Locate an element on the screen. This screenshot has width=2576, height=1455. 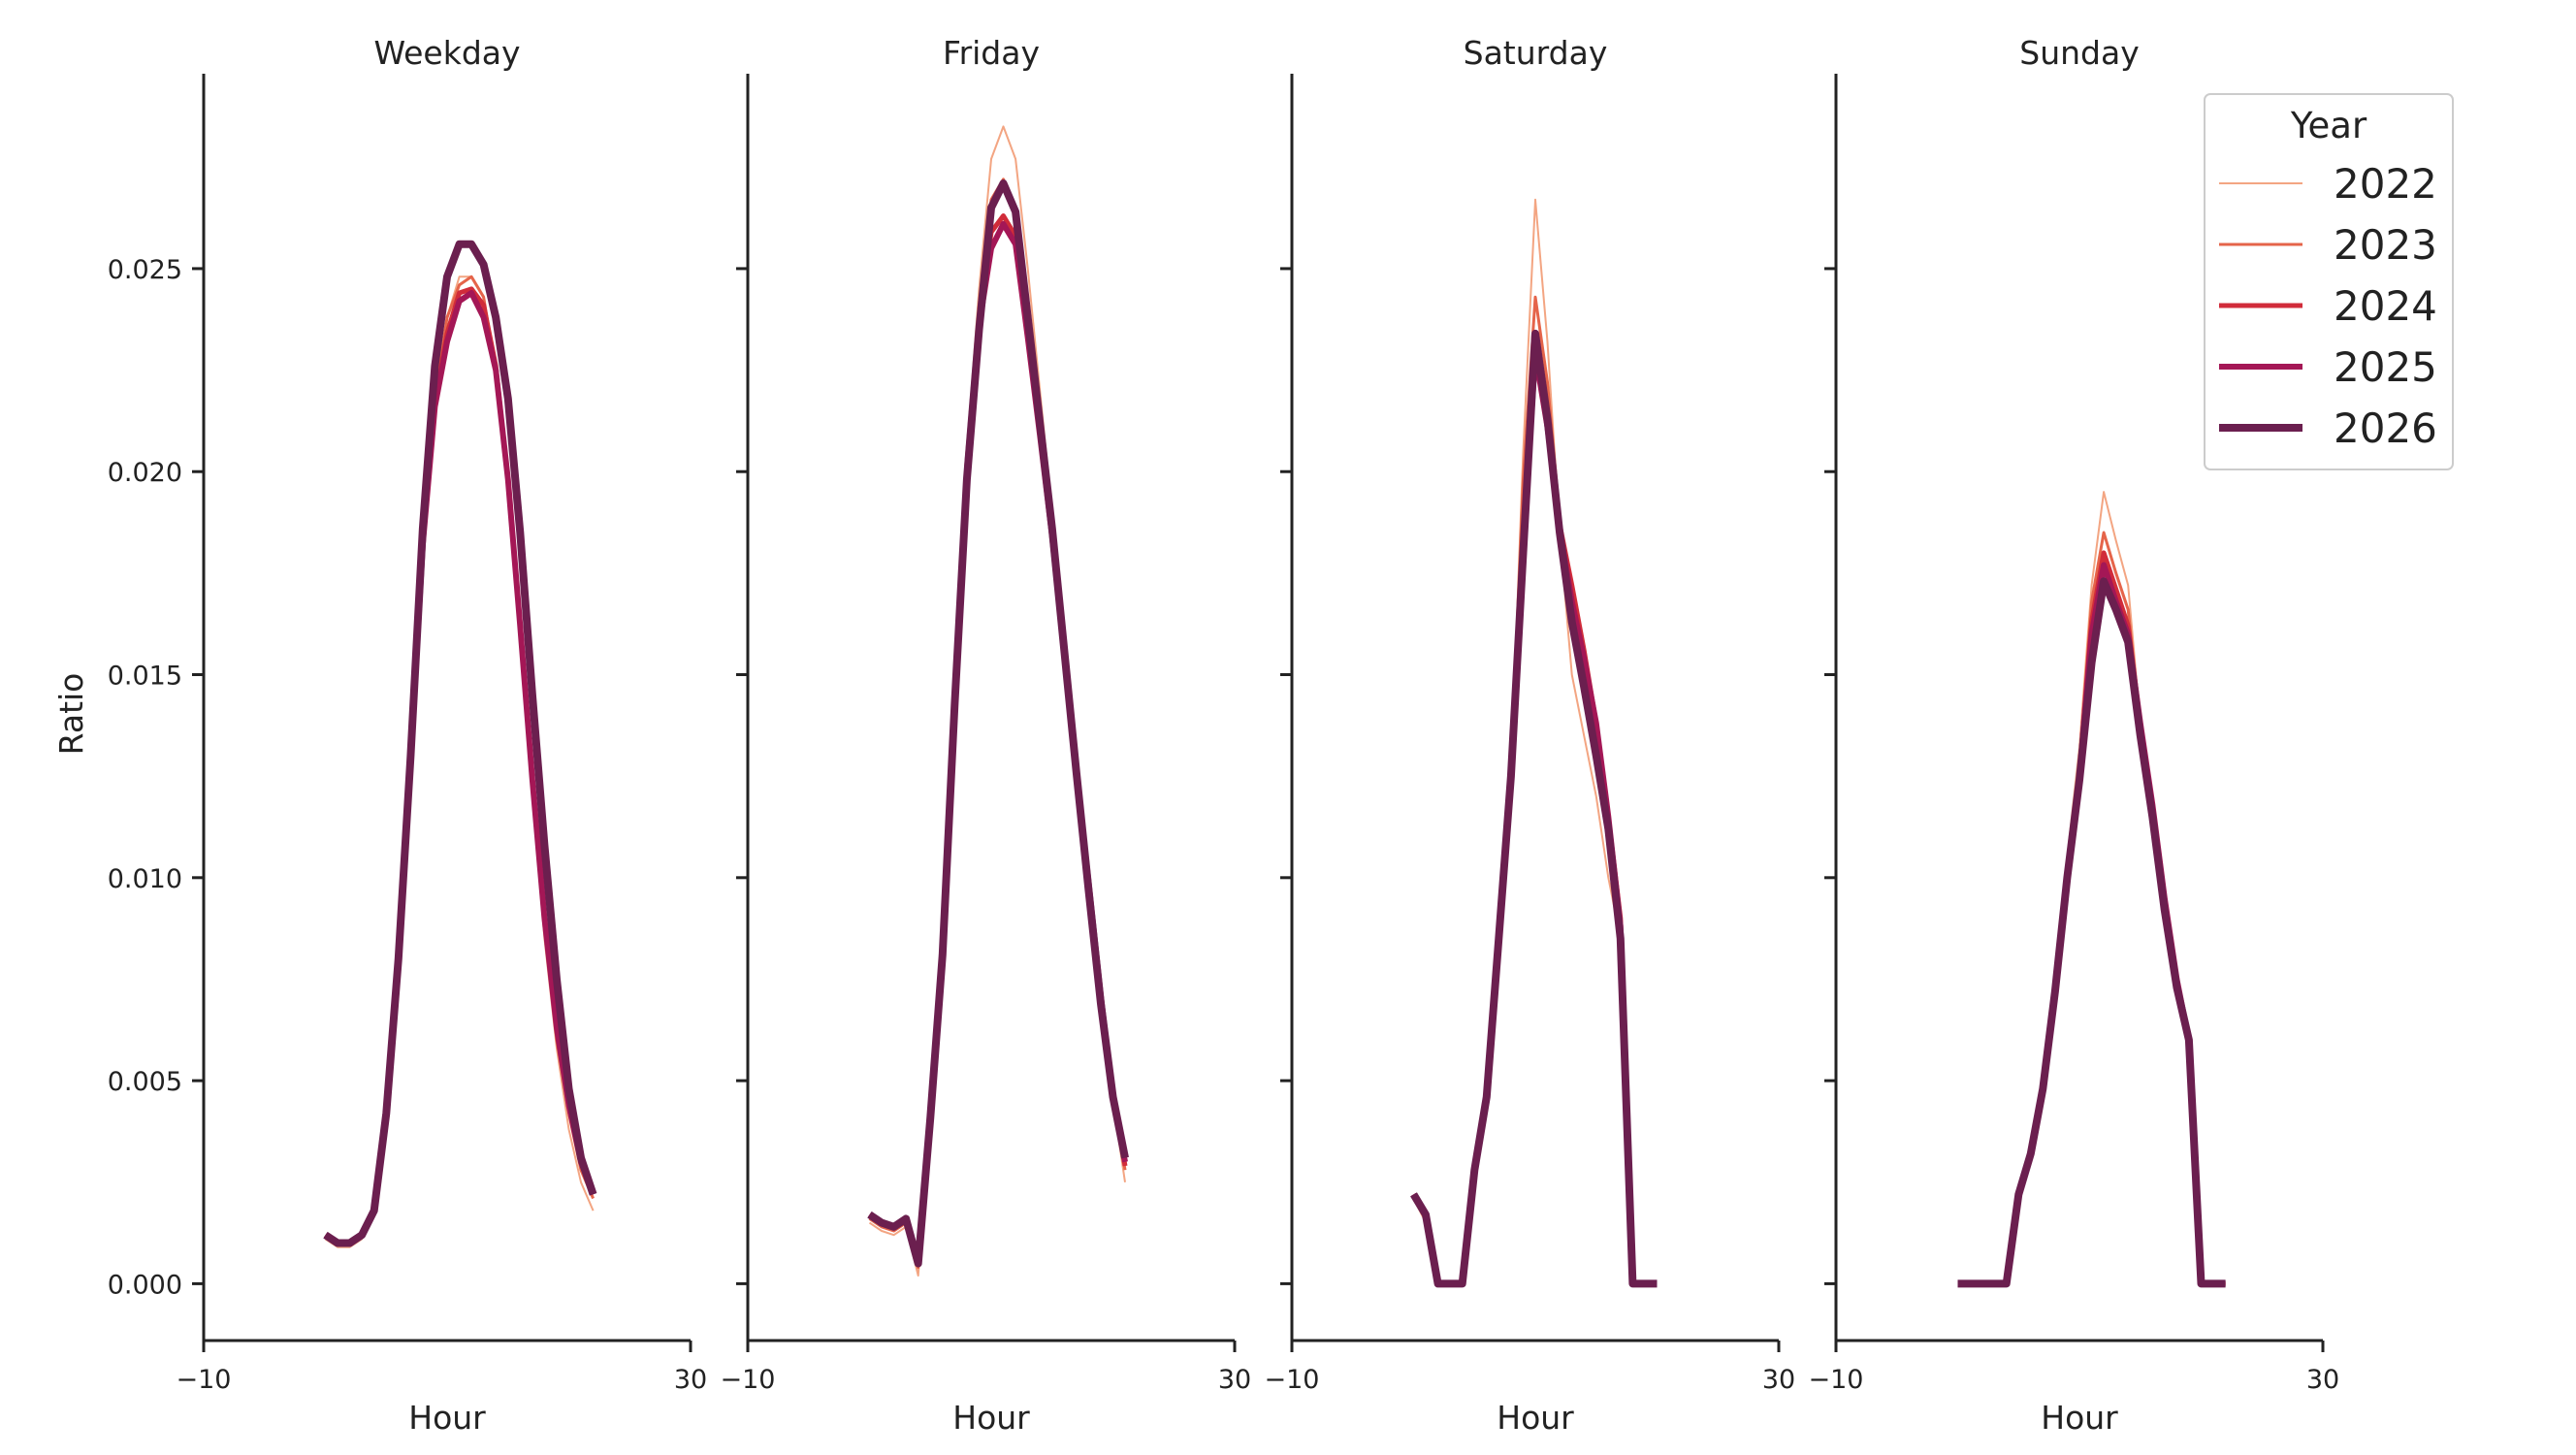
legend-item-2024: 2024 is located at coordinates (2328, 306).